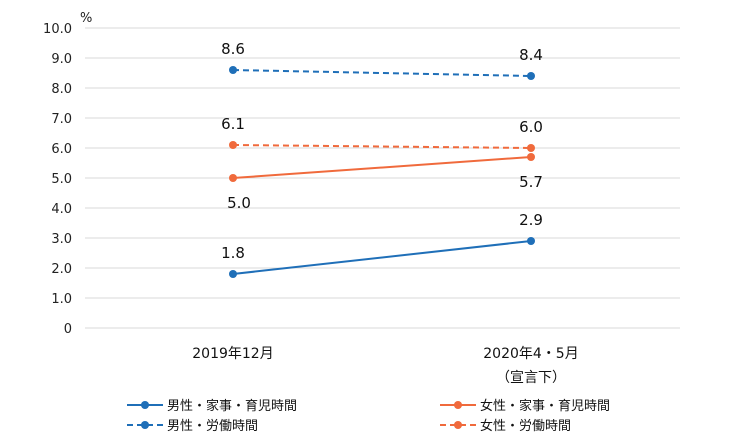 The width and height of the screenshot is (750, 447). Describe the element at coordinates (61, 59) in the screenshot. I see `y-tick-label: 9.0` at that location.